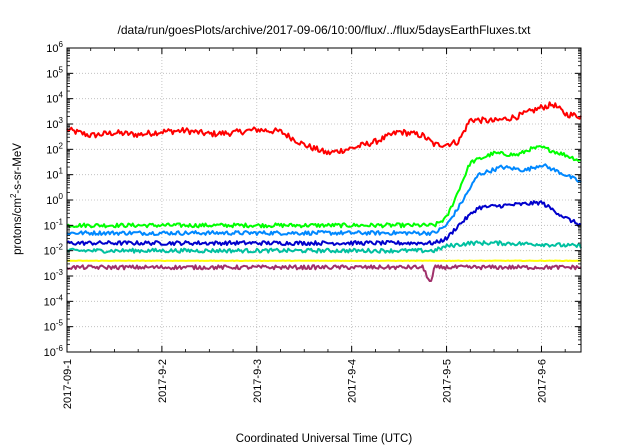 This screenshot has height=448, width=640. Describe the element at coordinates (258, 381) in the screenshot. I see `x-tick-label: 2017-9-3` at that location.